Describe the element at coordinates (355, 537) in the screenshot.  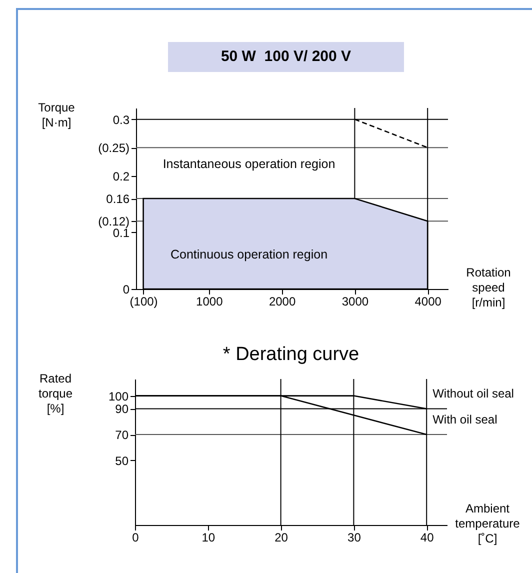
I see `x-tick-label: 30` at that location.